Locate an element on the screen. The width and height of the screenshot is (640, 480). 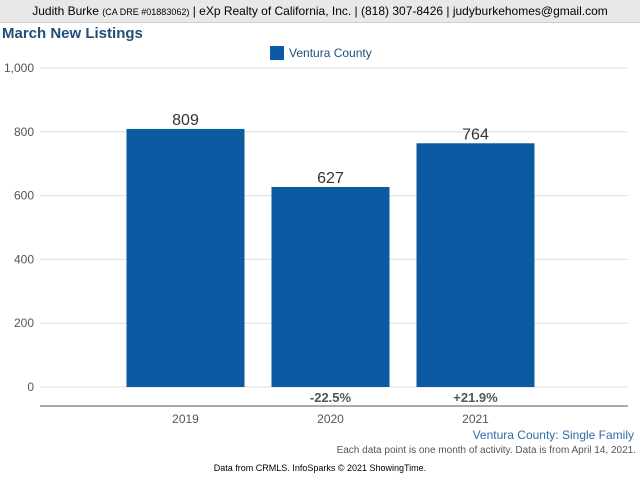
x-tick-label: 2019 is located at coordinates (185, 419).